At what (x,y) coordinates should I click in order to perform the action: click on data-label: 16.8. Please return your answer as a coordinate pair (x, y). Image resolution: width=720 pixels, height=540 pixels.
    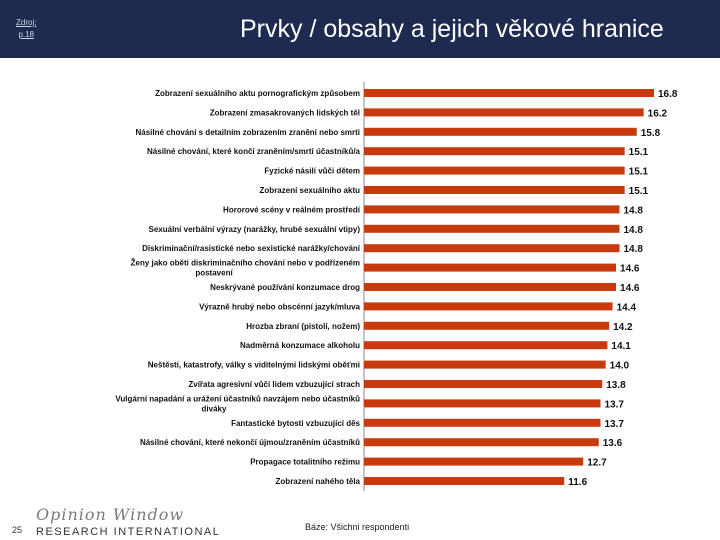
    Looking at the image, I should click on (668, 94).